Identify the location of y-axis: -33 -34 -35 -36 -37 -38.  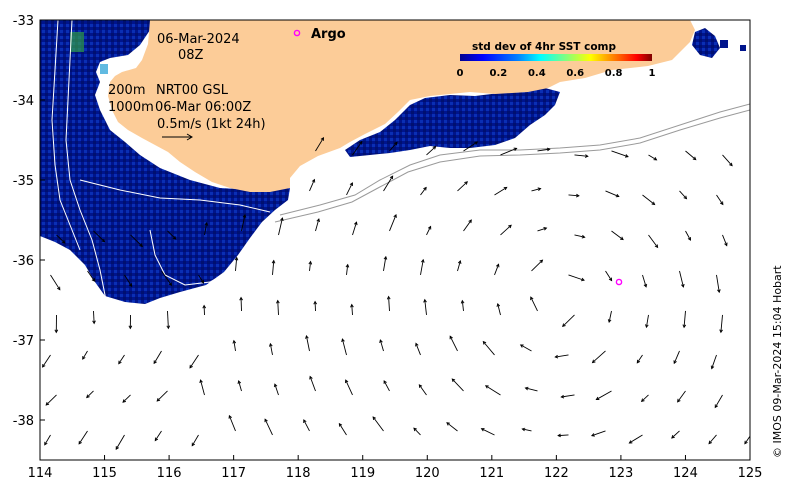
(29, 221).